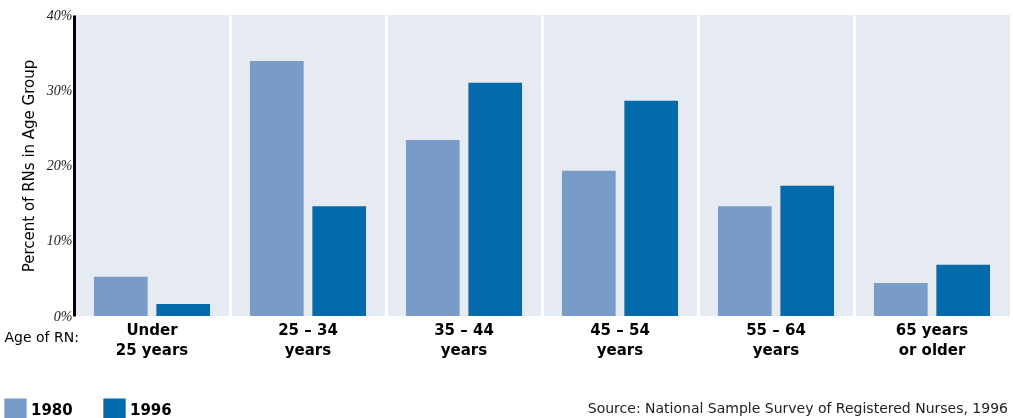 The image size is (1013, 418). What do you see at coordinates (620, 339) in the screenshot?
I see `x-tick-label: 45 – 54 years` at bounding box center [620, 339].